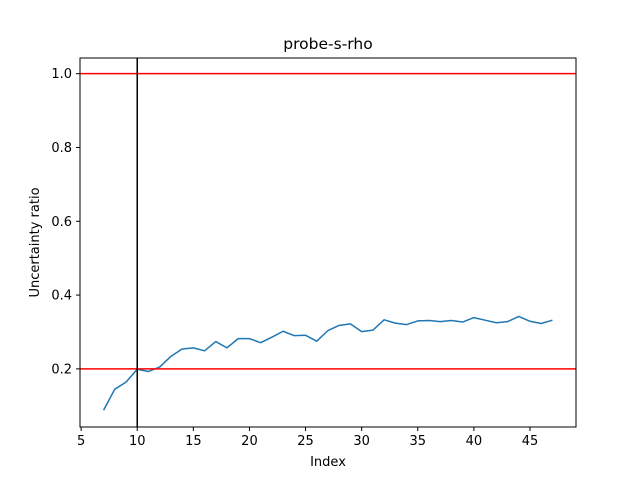  Describe the element at coordinates (61, 148) in the screenshot. I see `y-tick-label: 0.8` at that location.